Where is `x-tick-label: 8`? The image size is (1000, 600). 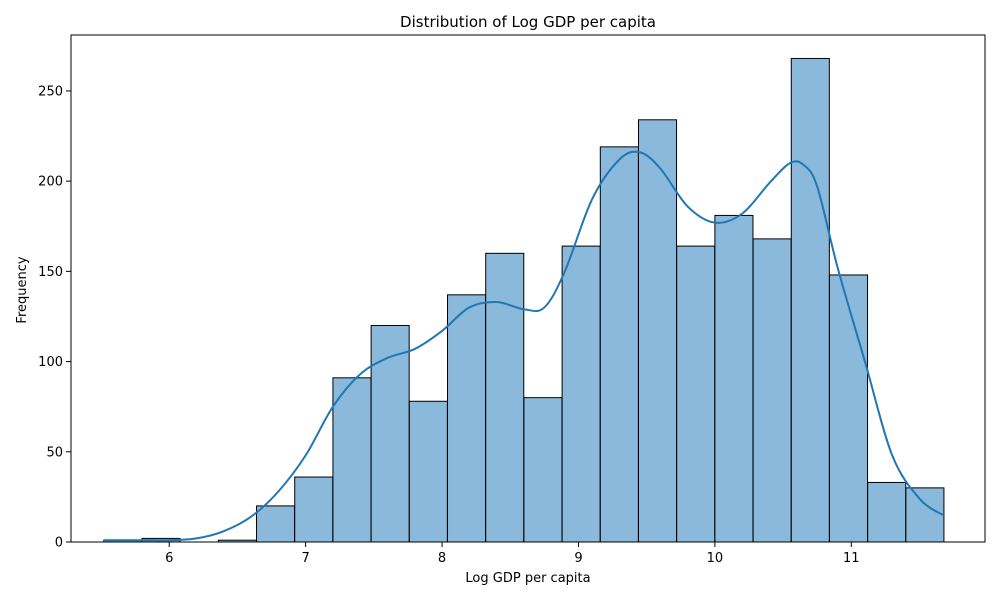 x-tick-label: 8 is located at coordinates (442, 558).